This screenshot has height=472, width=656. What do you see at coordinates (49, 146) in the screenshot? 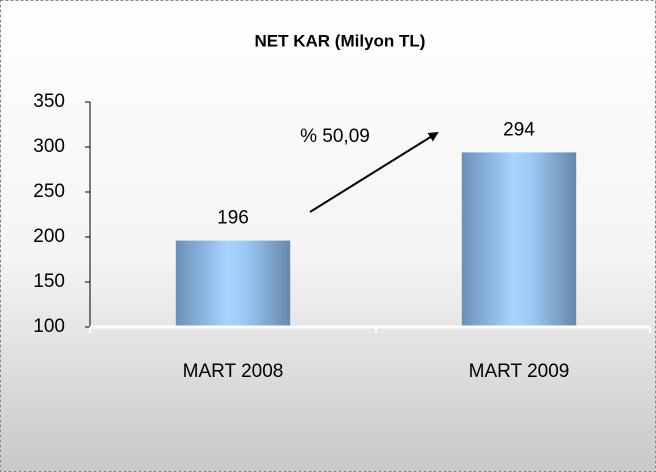
I see `y-tick-label: 300` at bounding box center [49, 146].